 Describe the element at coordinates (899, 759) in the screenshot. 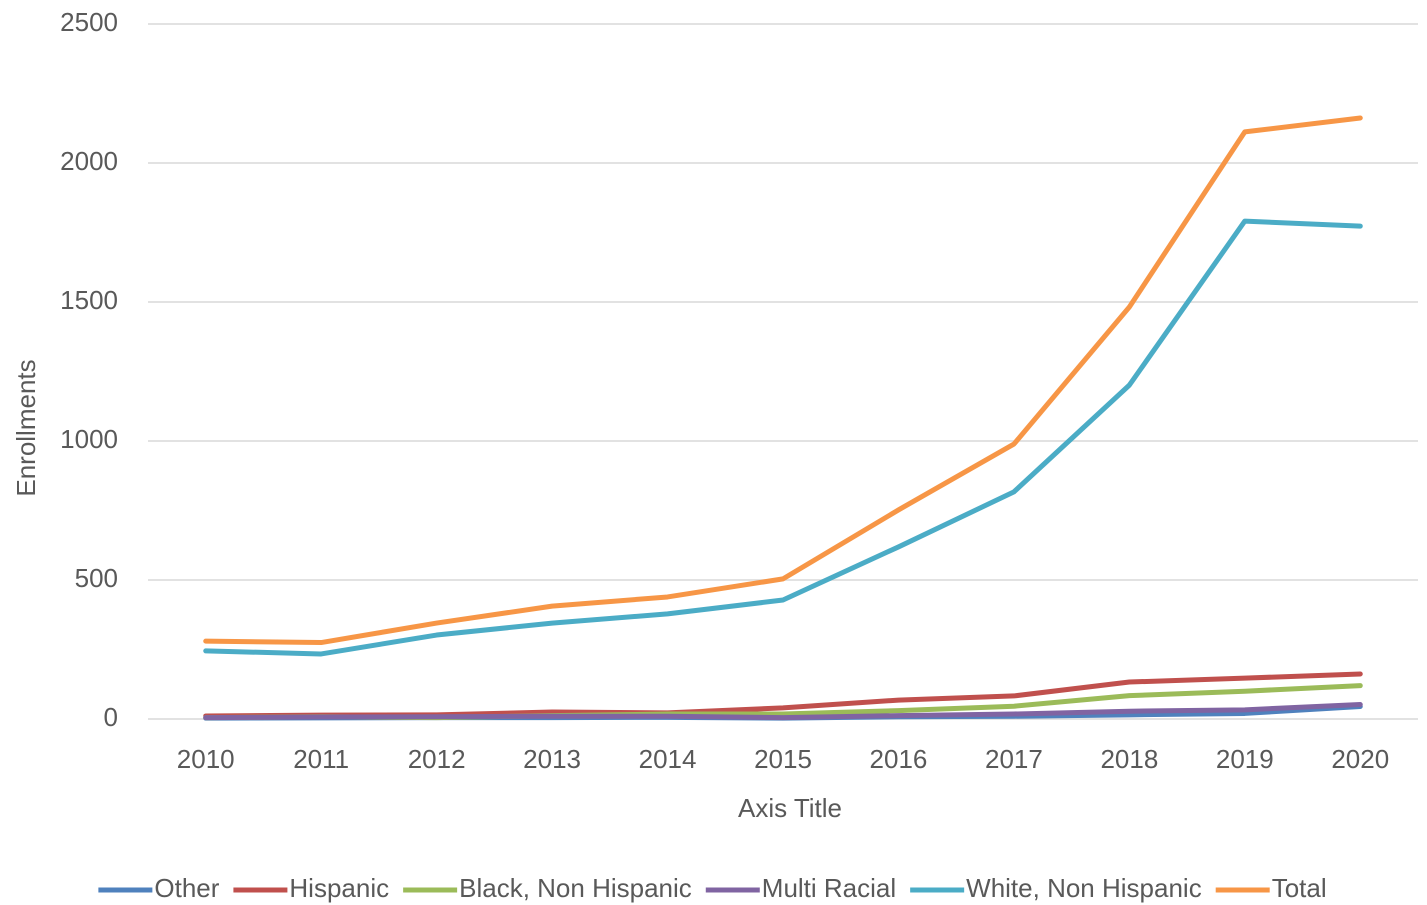

I see `x-tick-label: 2016` at that location.